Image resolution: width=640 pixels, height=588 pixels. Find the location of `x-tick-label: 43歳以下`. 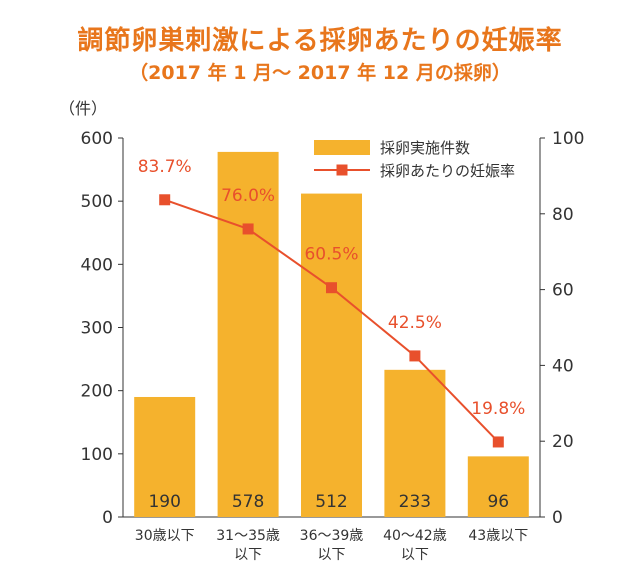

x-tick-label: 43歳以下 is located at coordinates (498, 536).